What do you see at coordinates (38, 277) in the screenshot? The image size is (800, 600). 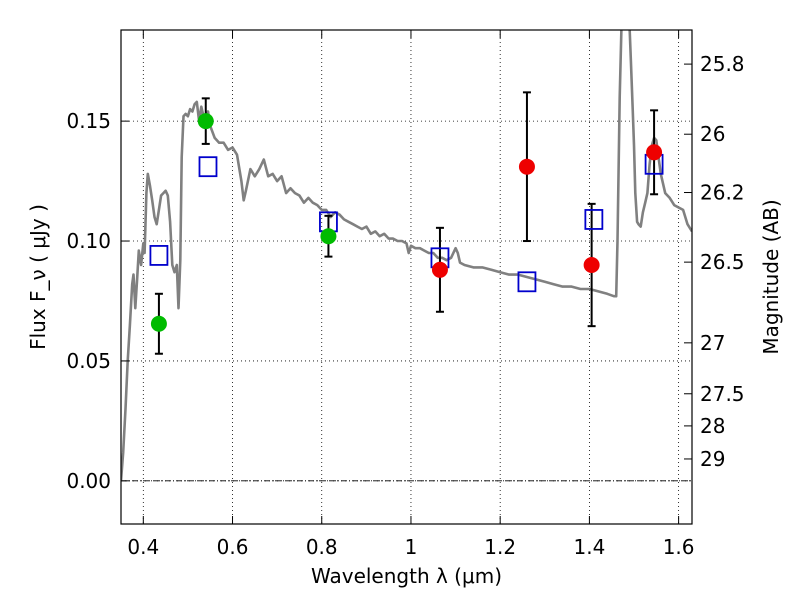 I see `y-axis-label: Flux F_ν ( μJy )` at bounding box center [38, 277].